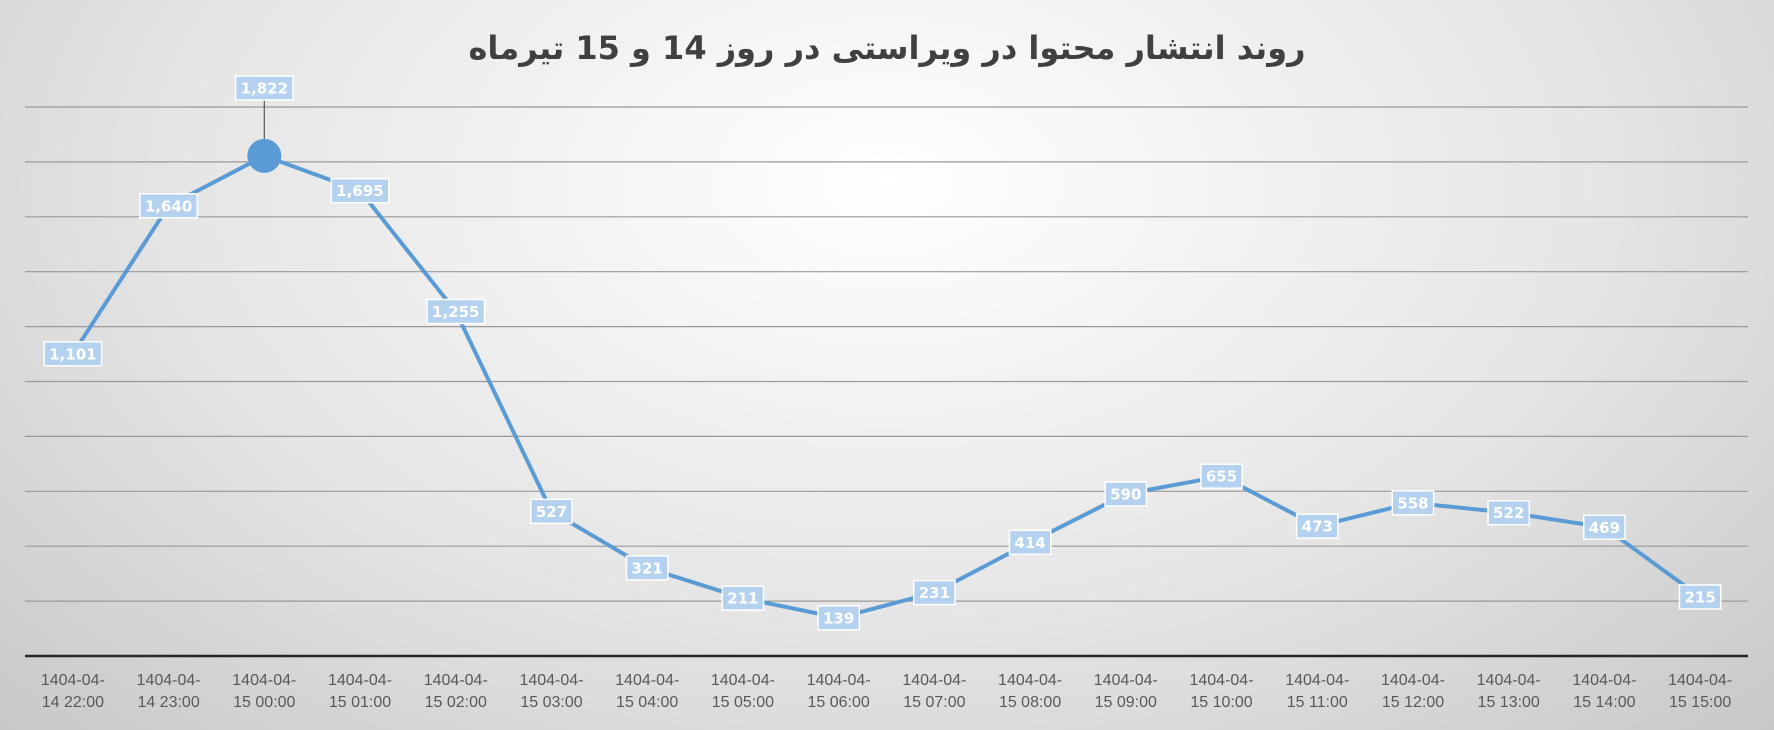  What do you see at coordinates (742, 691) in the screenshot?
I see `x-tick-label: 1404-04-15 05:00` at bounding box center [742, 691].